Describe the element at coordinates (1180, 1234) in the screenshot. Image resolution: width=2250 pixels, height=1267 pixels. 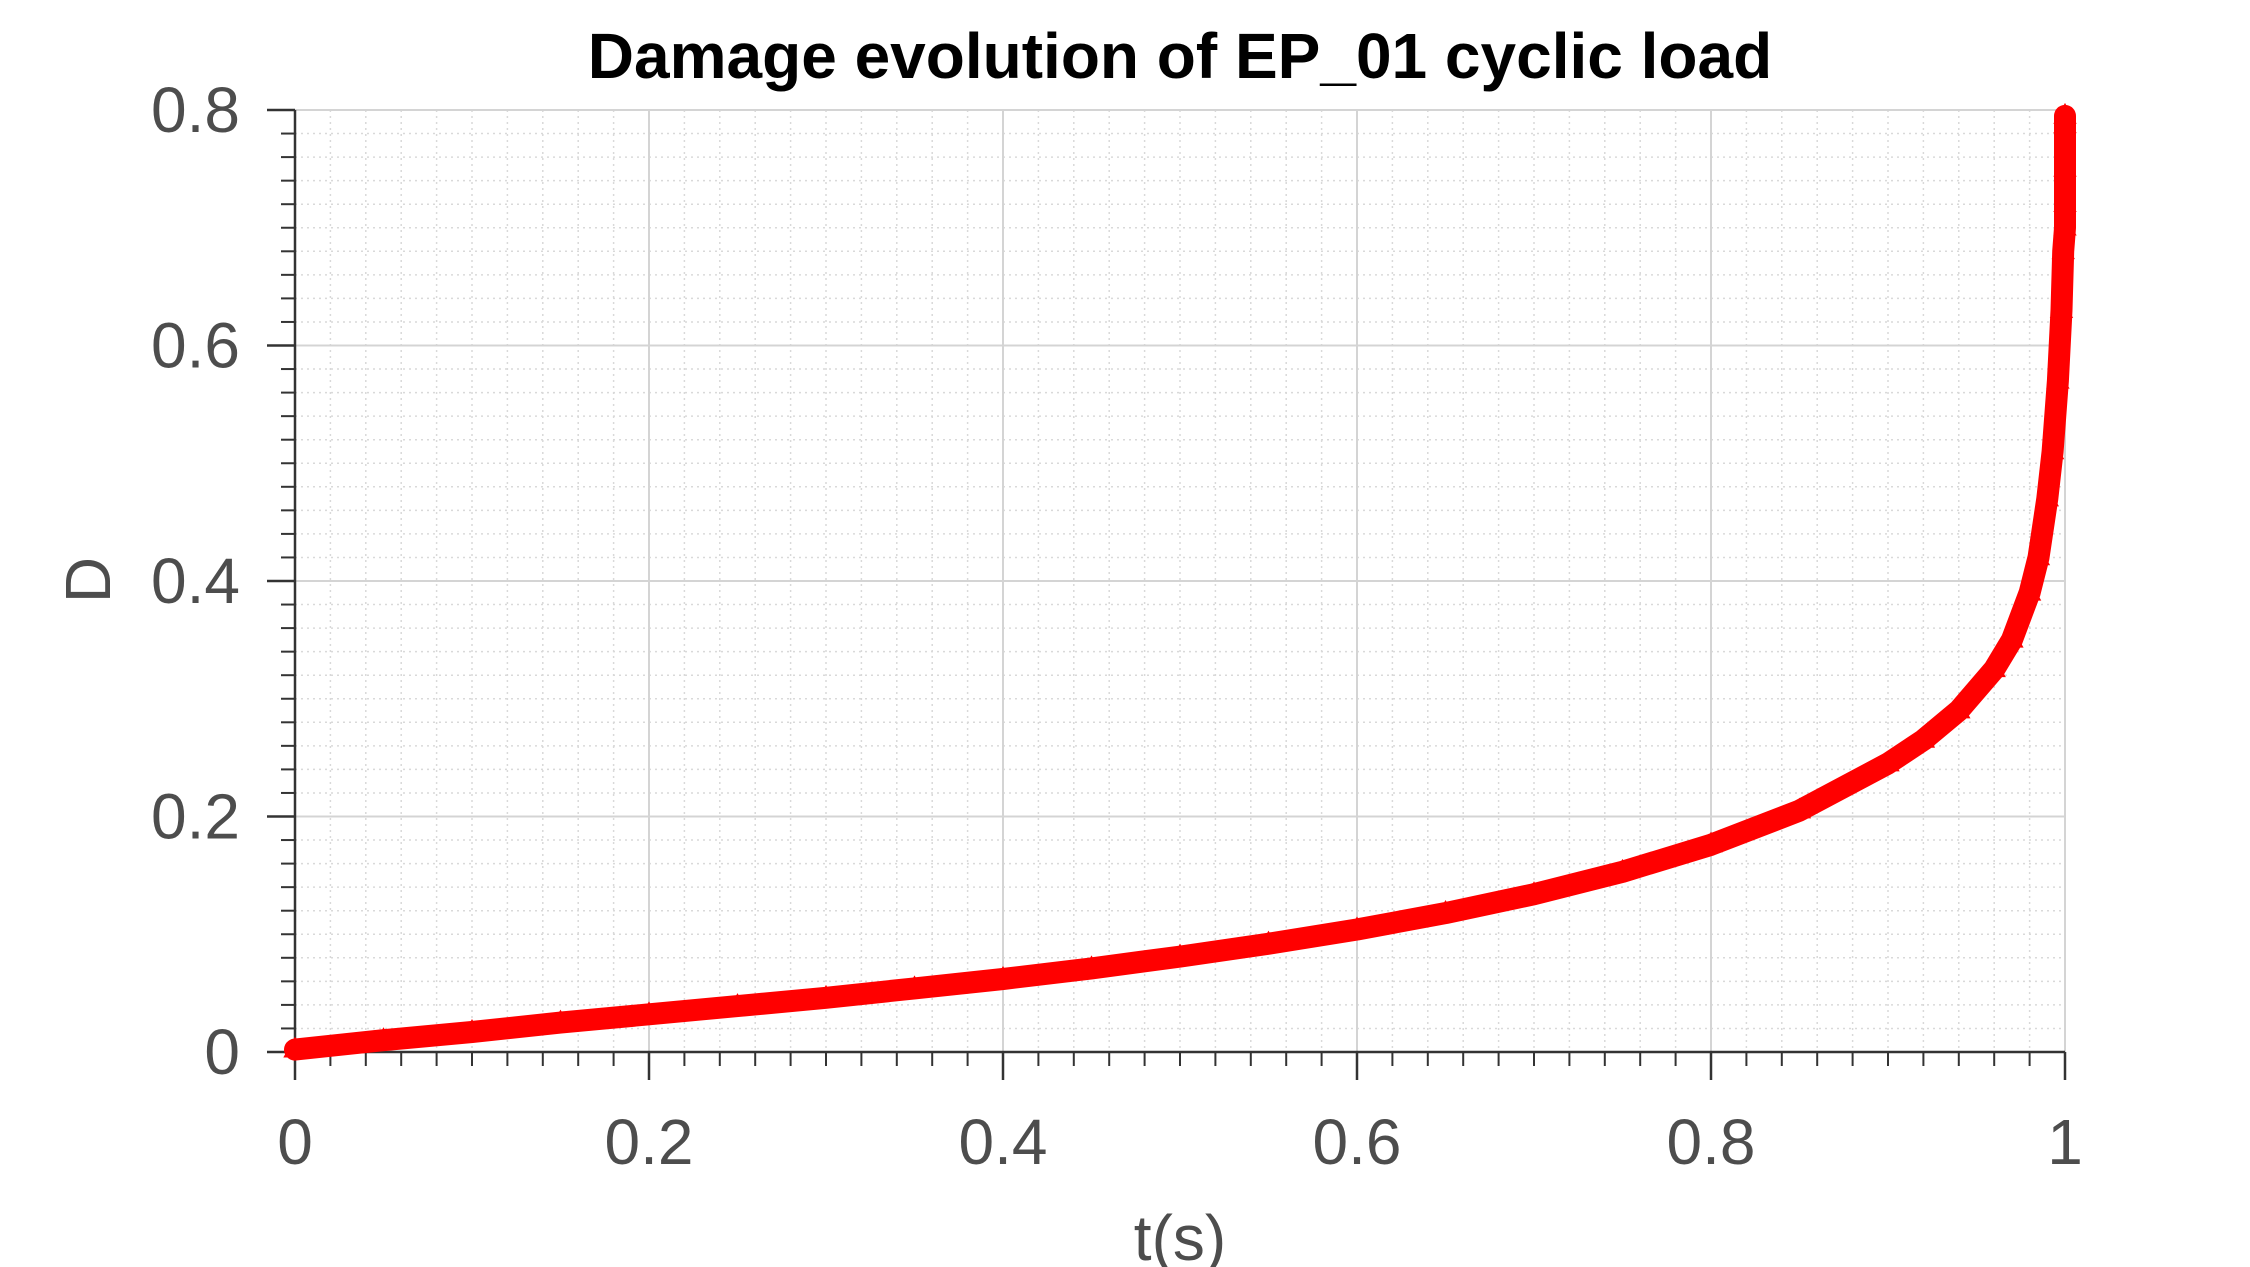
I see `x-axis-label: t(s)` at that location.